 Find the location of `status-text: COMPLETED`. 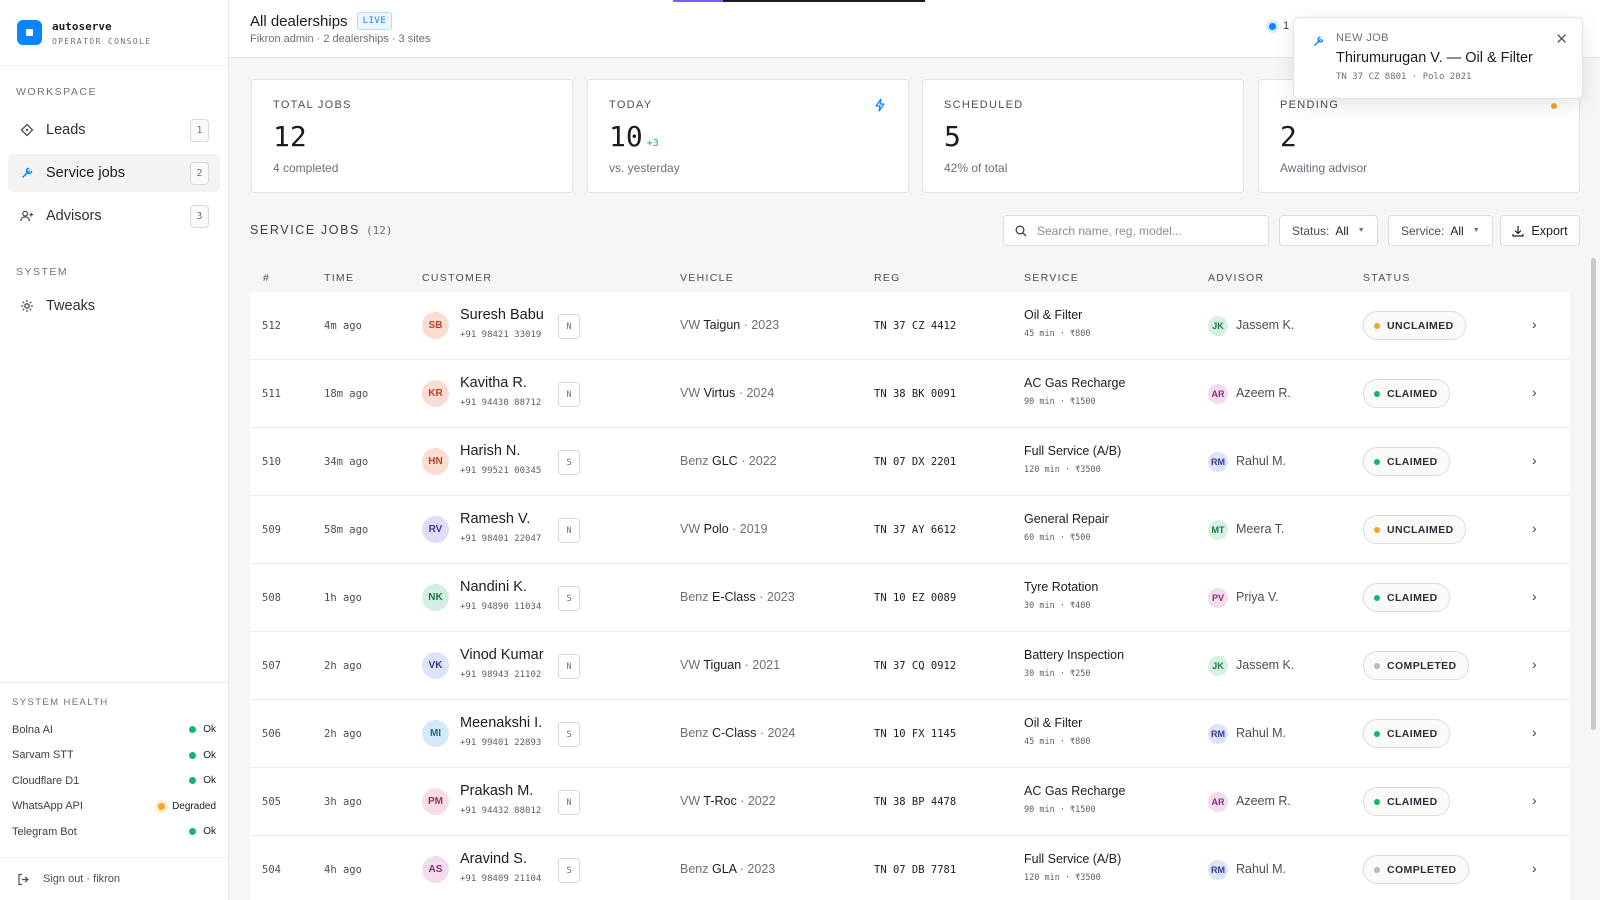

status-text: COMPLETED is located at coordinates (1422, 869).